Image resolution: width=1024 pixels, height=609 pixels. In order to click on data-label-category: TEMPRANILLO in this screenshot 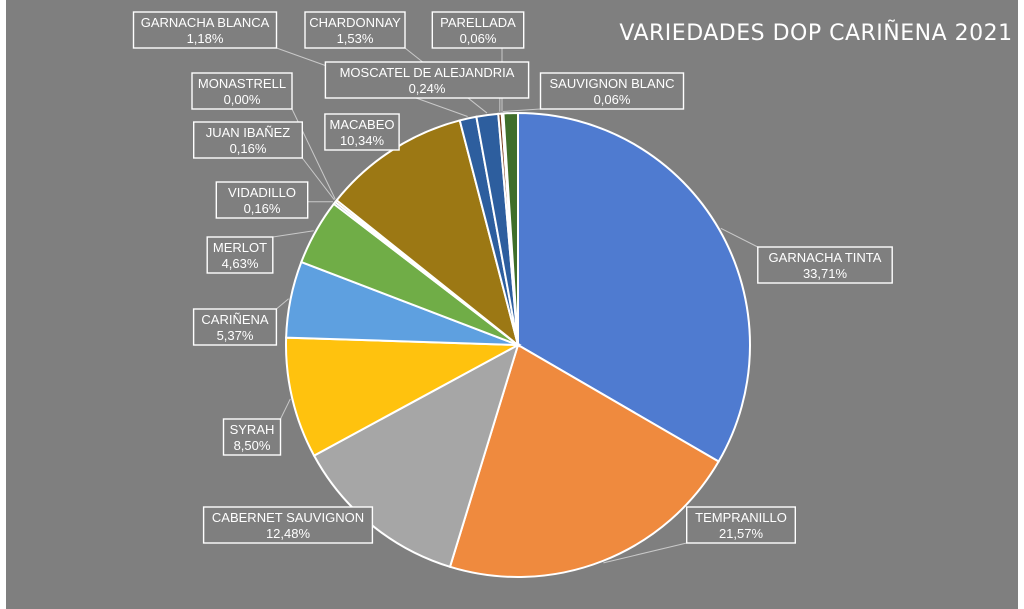, I will do `click(741, 517)`.